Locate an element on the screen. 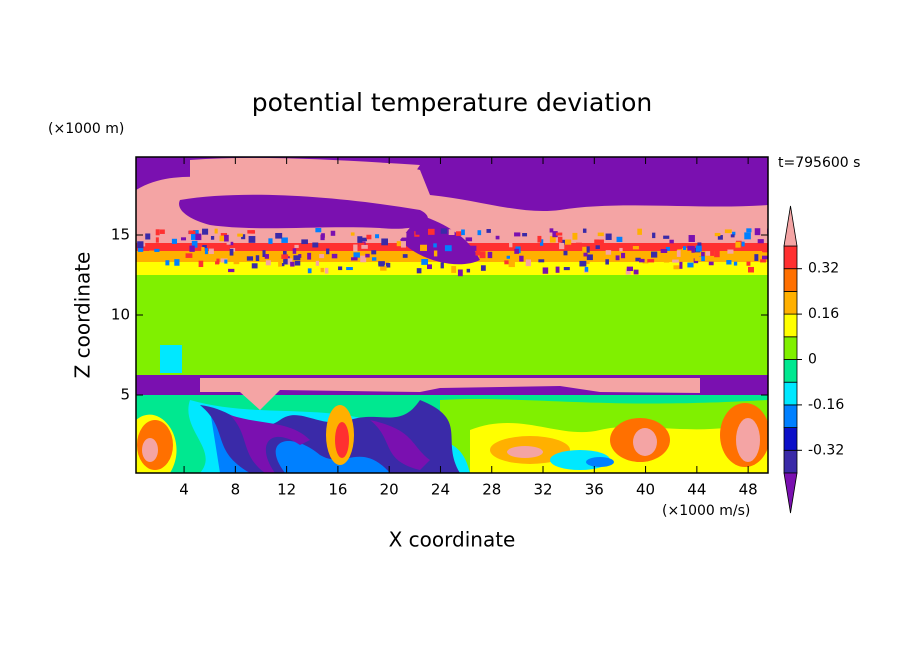 This screenshot has height=654, width=904. colorbar-label: 0.16 is located at coordinates (823, 314).